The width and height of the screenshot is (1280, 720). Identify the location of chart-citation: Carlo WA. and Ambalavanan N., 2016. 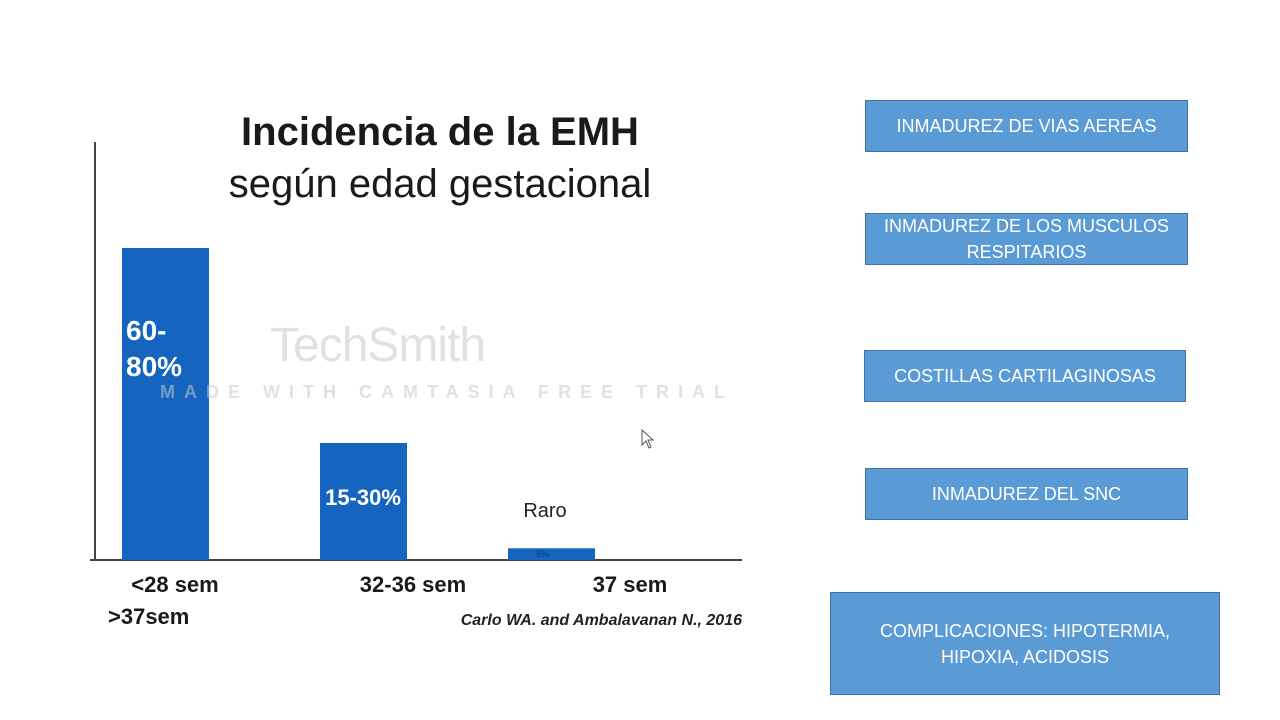
(601, 620).